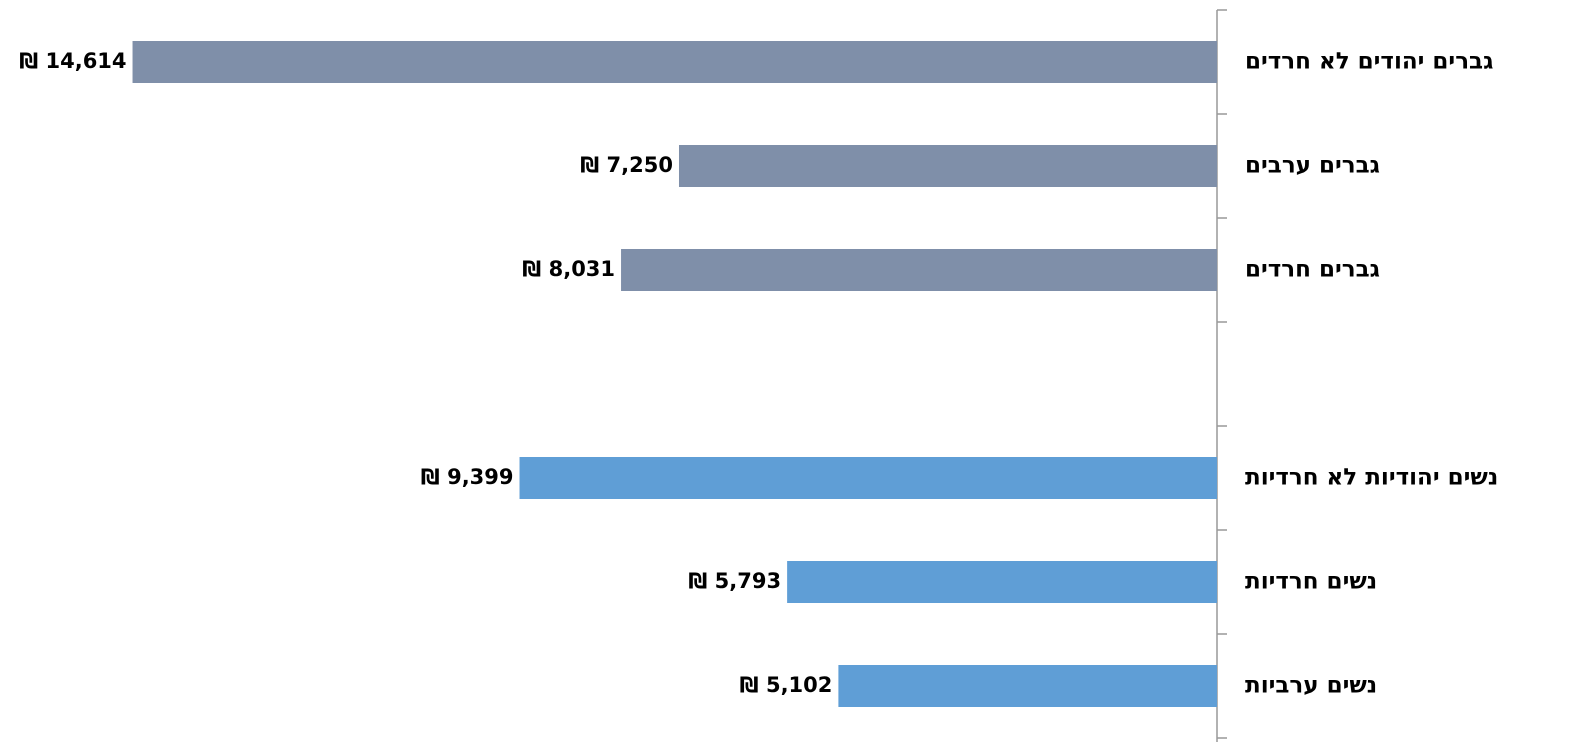 This screenshot has height=742, width=1581. Describe the element at coordinates (1312, 166) in the screenshot. I see `category-label: גברים ערבים` at that location.